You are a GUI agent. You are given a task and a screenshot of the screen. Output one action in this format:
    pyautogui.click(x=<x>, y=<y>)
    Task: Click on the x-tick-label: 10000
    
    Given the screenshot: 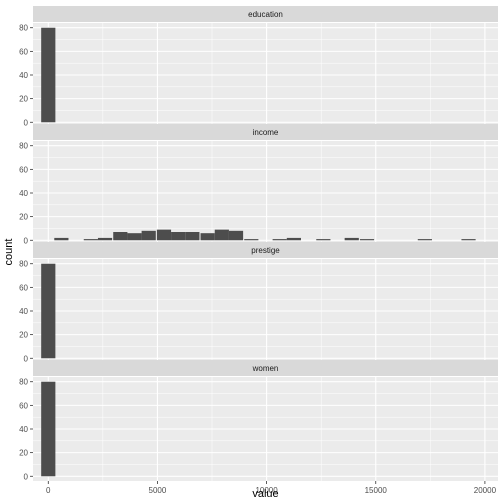 What is the action you would take?
    pyautogui.click(x=266, y=490)
    